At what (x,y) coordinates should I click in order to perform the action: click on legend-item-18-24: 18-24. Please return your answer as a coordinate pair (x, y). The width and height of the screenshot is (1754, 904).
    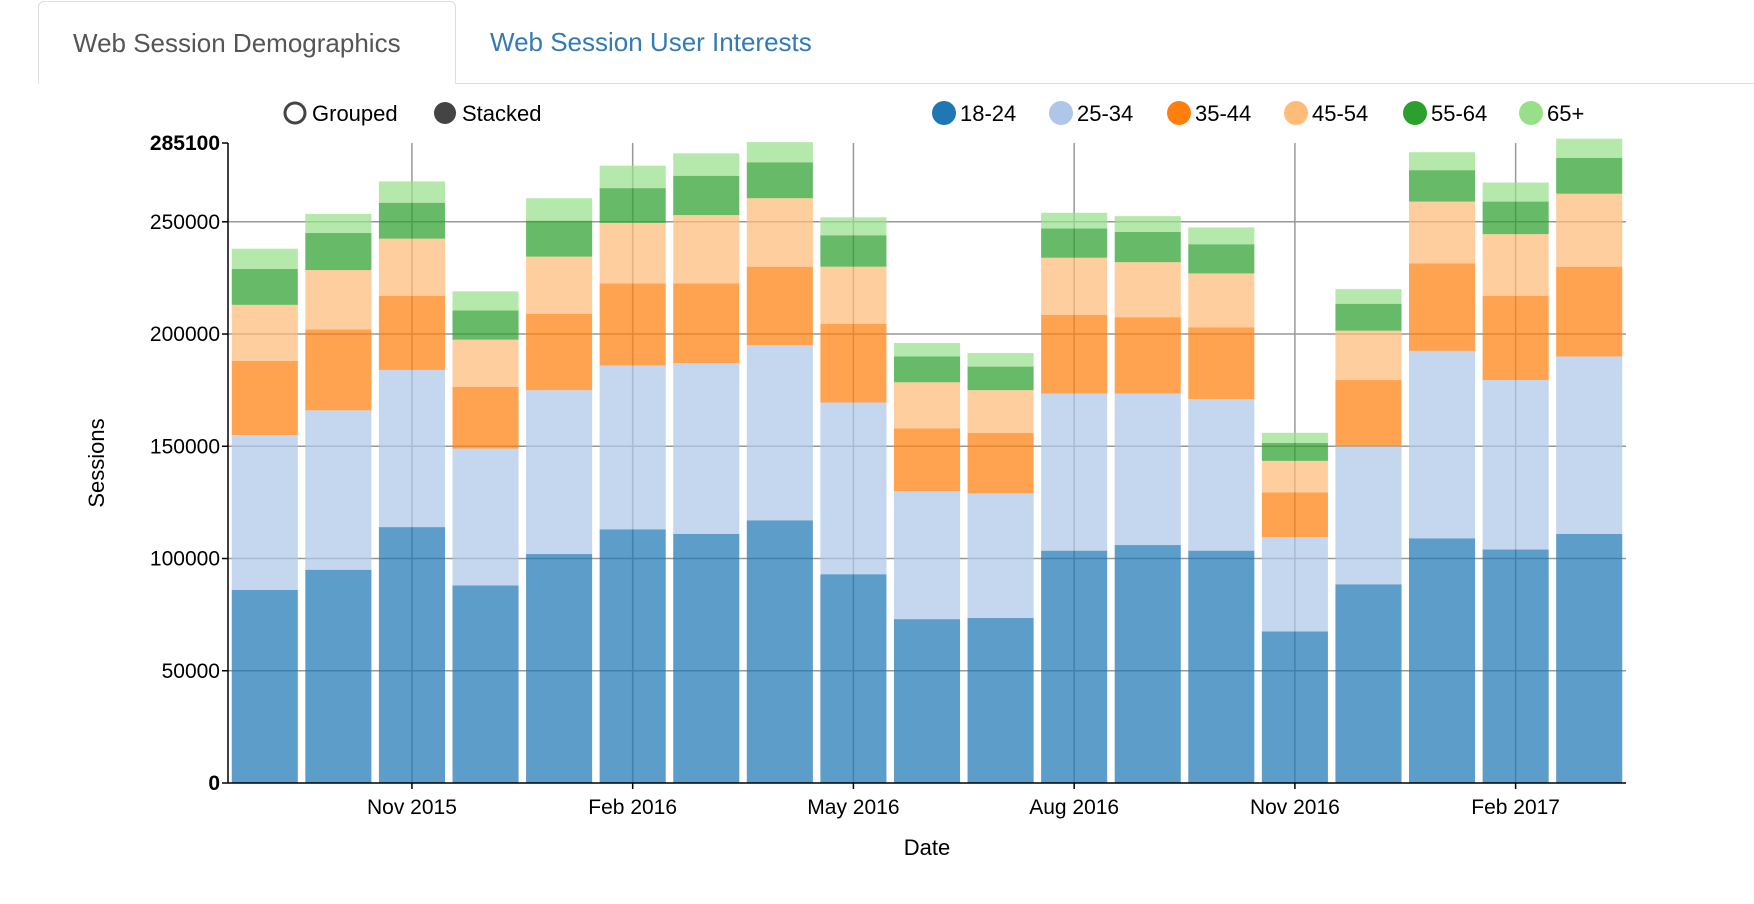
    Looking at the image, I should click on (974, 113).